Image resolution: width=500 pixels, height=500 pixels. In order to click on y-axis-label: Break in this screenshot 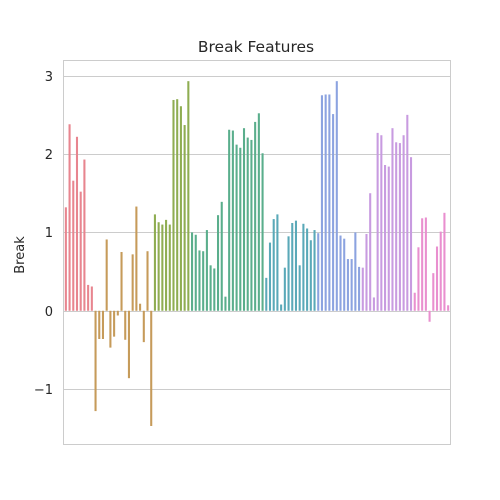, I will do `click(20, 255)`.